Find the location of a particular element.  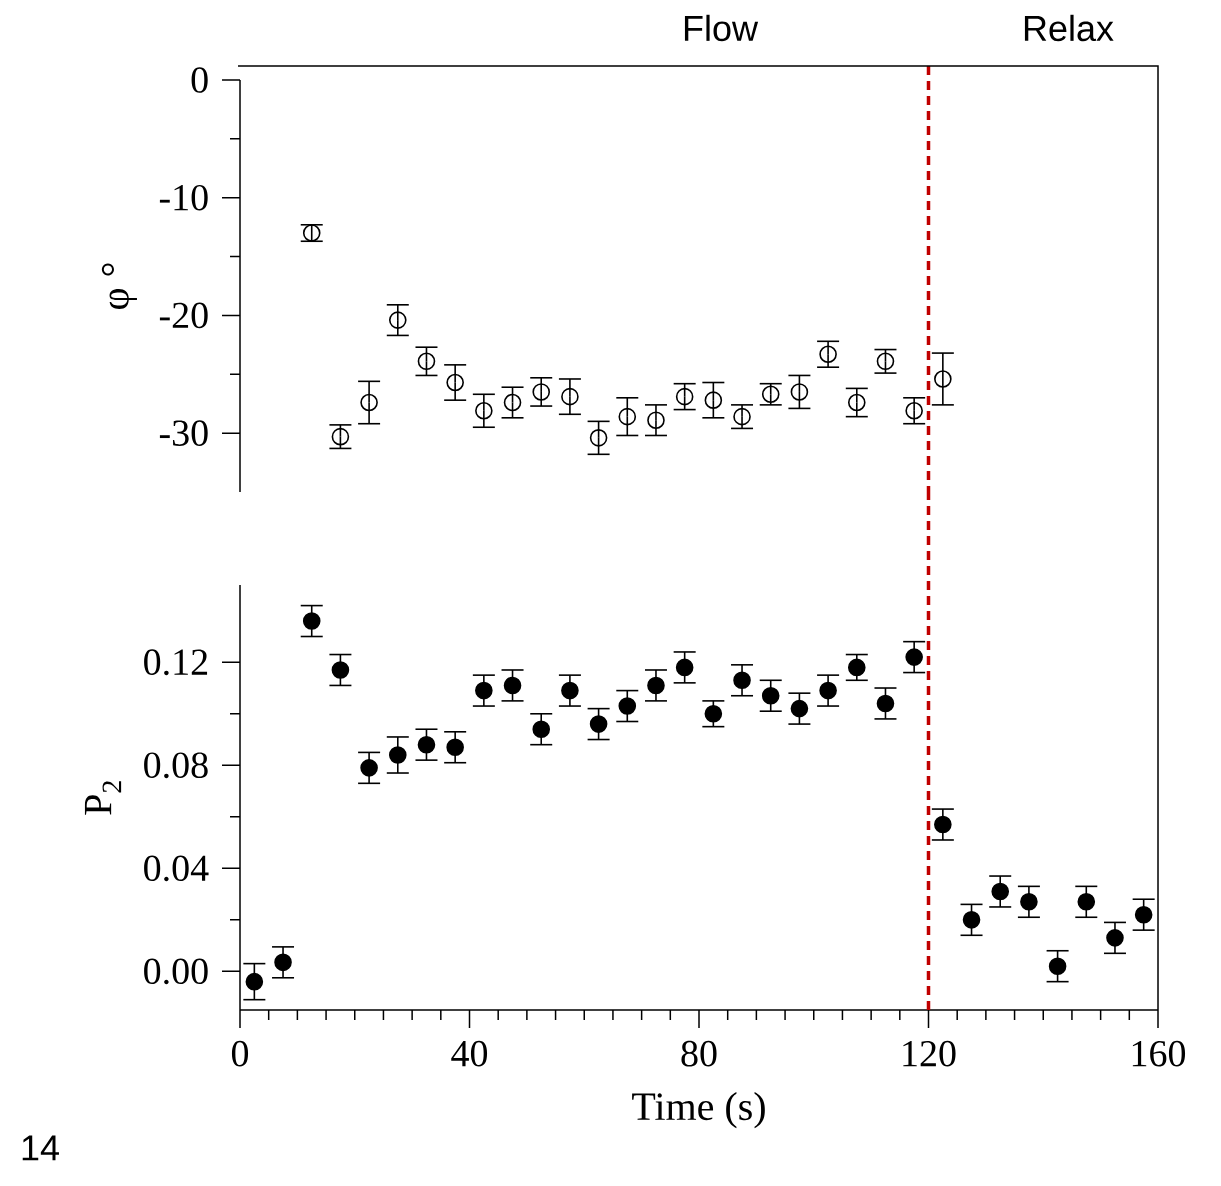

x-tick-label: 40 is located at coordinates (469, 1053).